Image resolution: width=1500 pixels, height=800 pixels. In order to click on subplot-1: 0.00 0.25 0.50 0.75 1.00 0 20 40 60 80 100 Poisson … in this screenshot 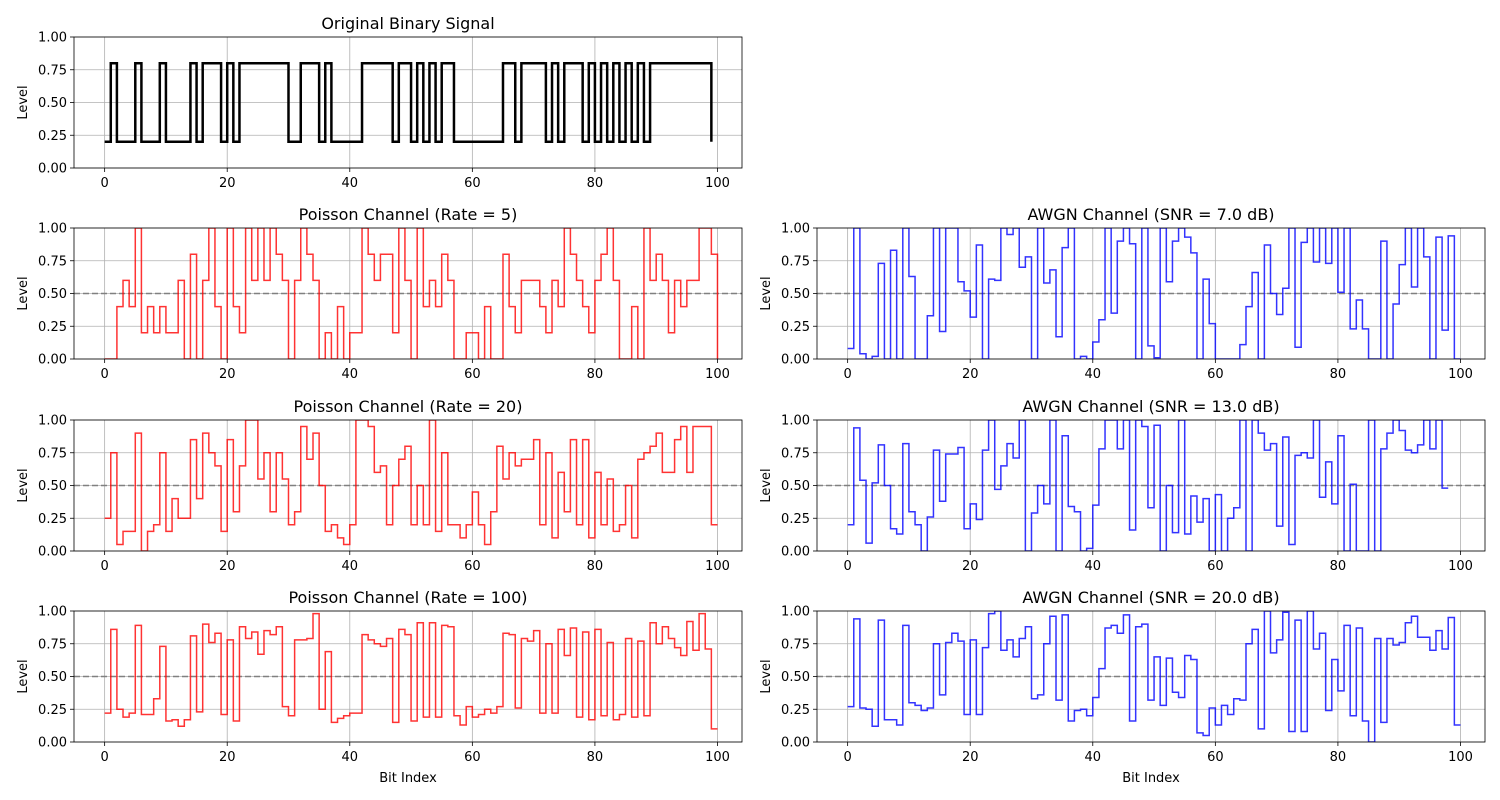, I will do `click(379, 293)`.